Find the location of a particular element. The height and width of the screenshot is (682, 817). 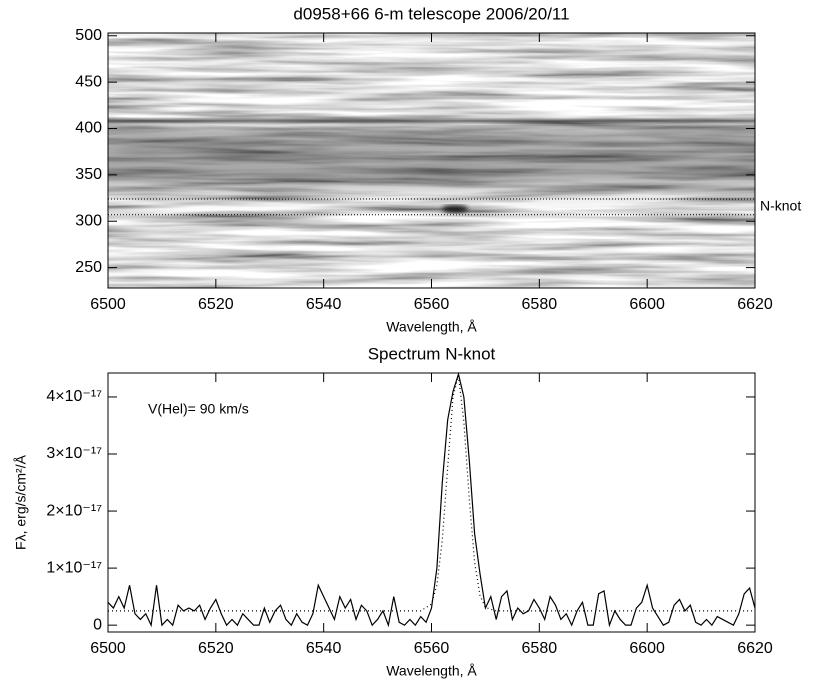

region-label: N-knot is located at coordinates (780, 206).